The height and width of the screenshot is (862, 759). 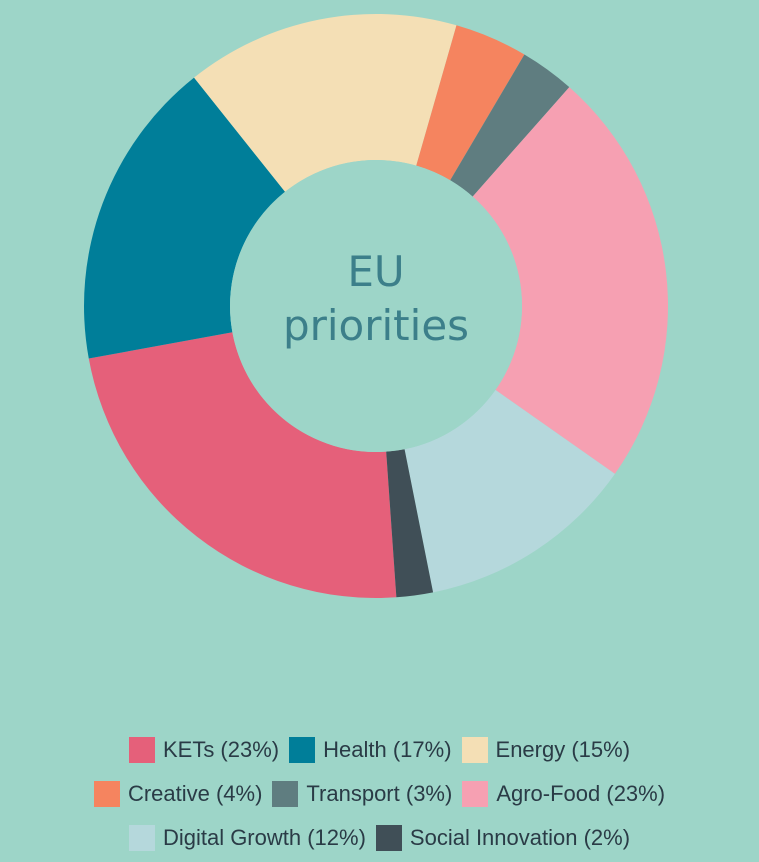 What do you see at coordinates (375, 271) in the screenshot?
I see `center-label-line-1: EU` at bounding box center [375, 271].